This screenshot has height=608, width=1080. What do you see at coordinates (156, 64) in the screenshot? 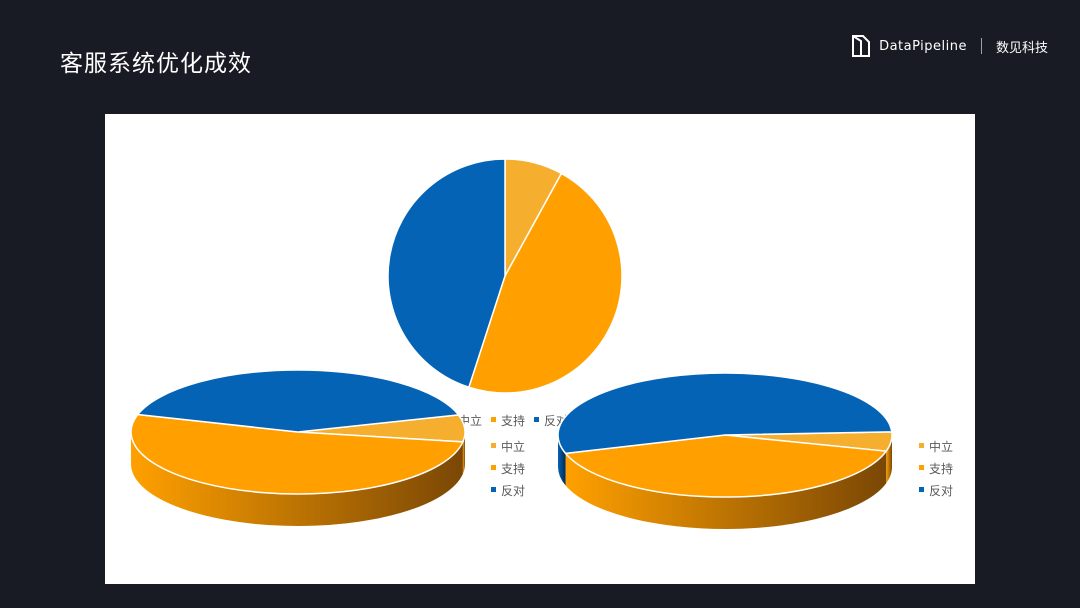
I see `slide-title: 客服系统优化成效` at bounding box center [156, 64].